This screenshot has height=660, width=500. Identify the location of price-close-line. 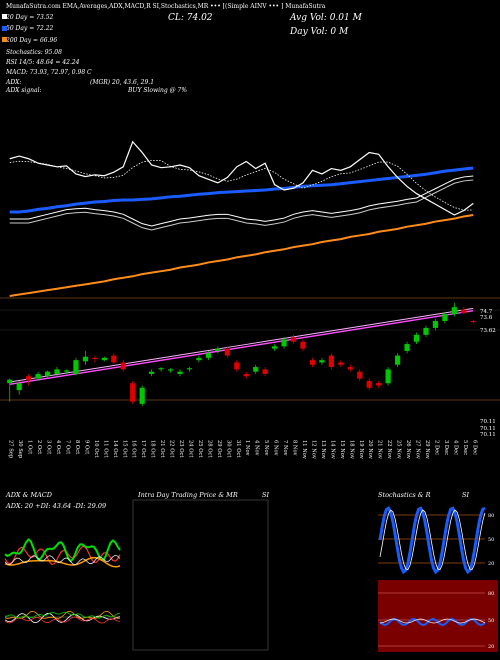
(241, 178).